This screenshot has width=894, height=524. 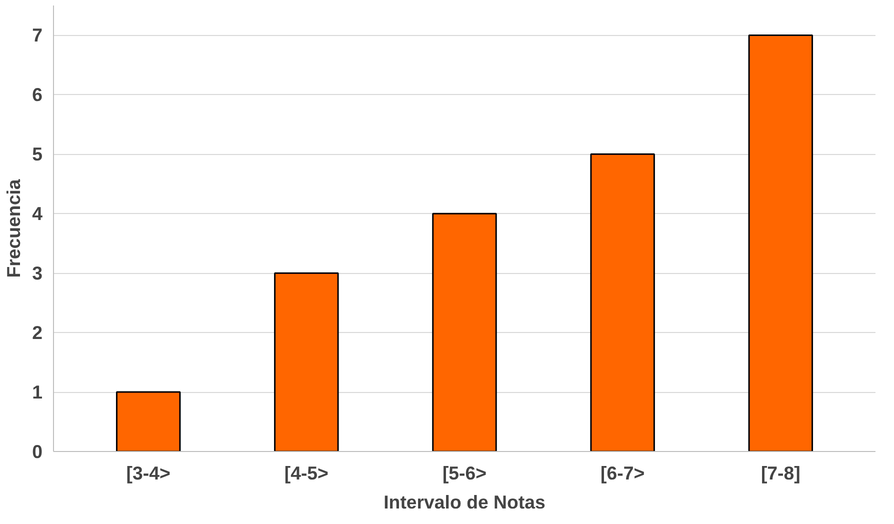 I want to click on y-tick-label: 5, so click(x=37, y=154).